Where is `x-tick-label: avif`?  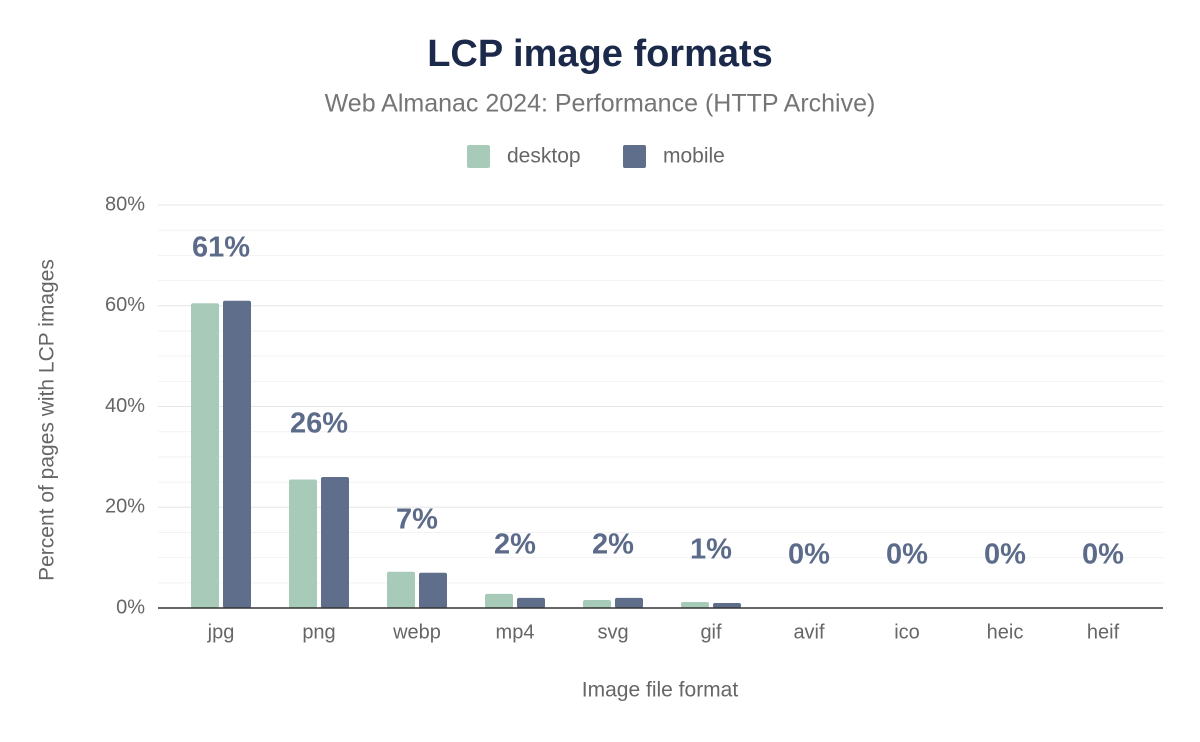 x-tick-label: avif is located at coordinates (809, 632).